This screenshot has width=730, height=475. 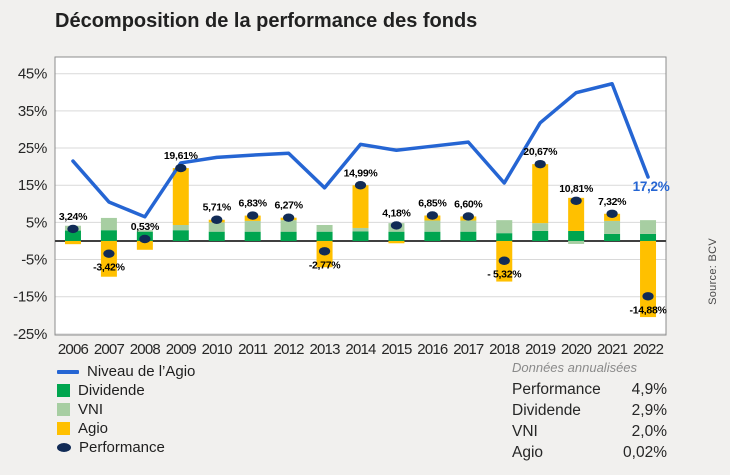 I want to click on legend-label: VNI, so click(x=91, y=409).